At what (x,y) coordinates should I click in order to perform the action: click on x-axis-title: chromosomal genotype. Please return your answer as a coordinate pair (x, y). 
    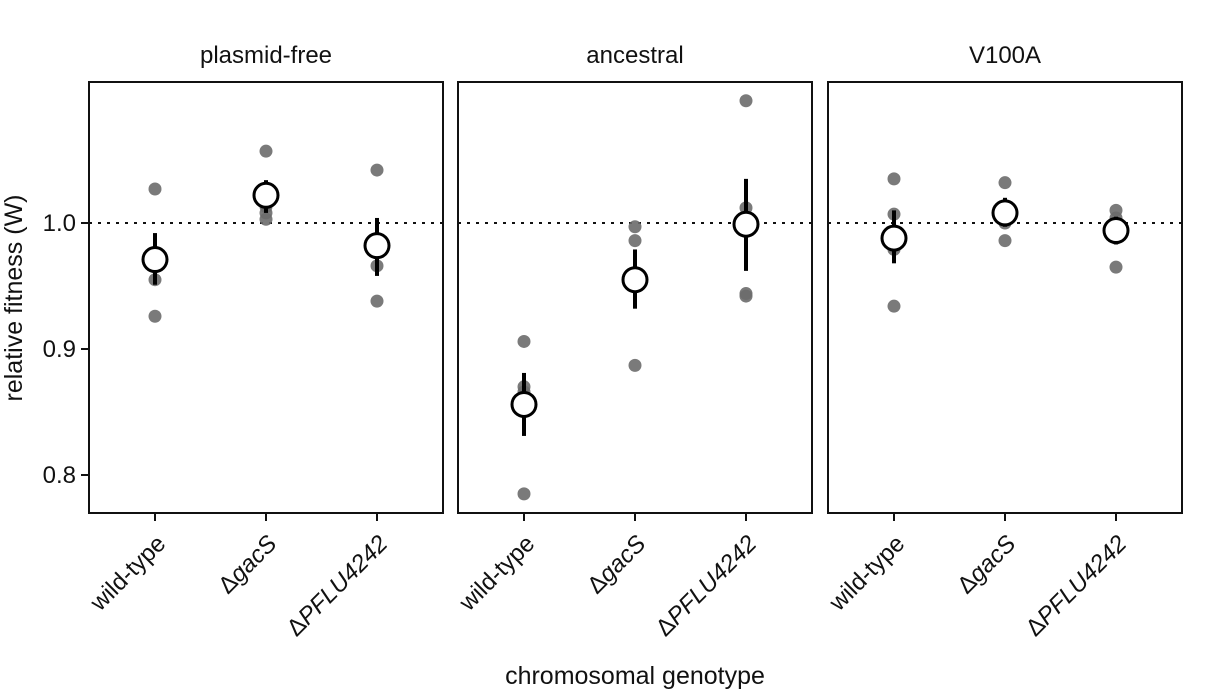
    Looking at the image, I should click on (635, 676).